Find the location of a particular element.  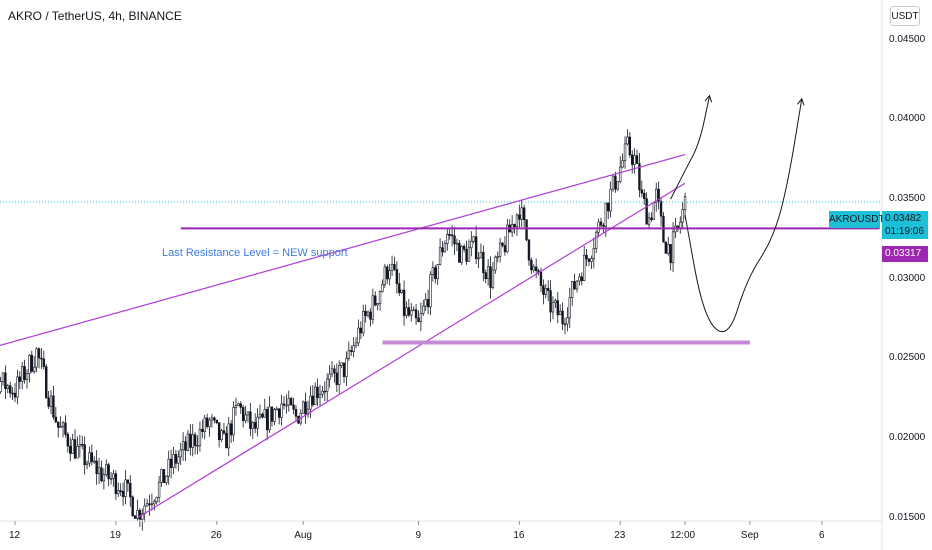

projection-up is located at coordinates (690, 147).